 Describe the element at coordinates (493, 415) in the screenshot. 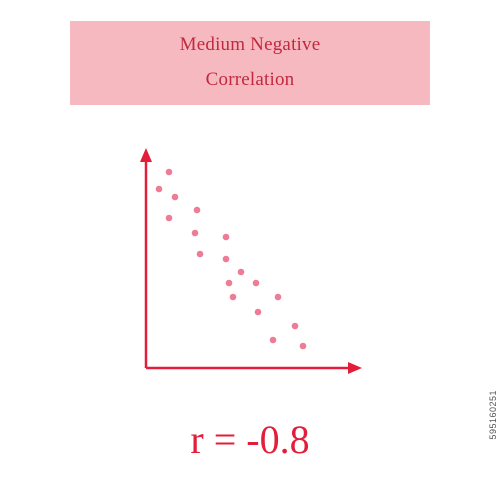

I see `stock-id-watermark: 595160251` at that location.